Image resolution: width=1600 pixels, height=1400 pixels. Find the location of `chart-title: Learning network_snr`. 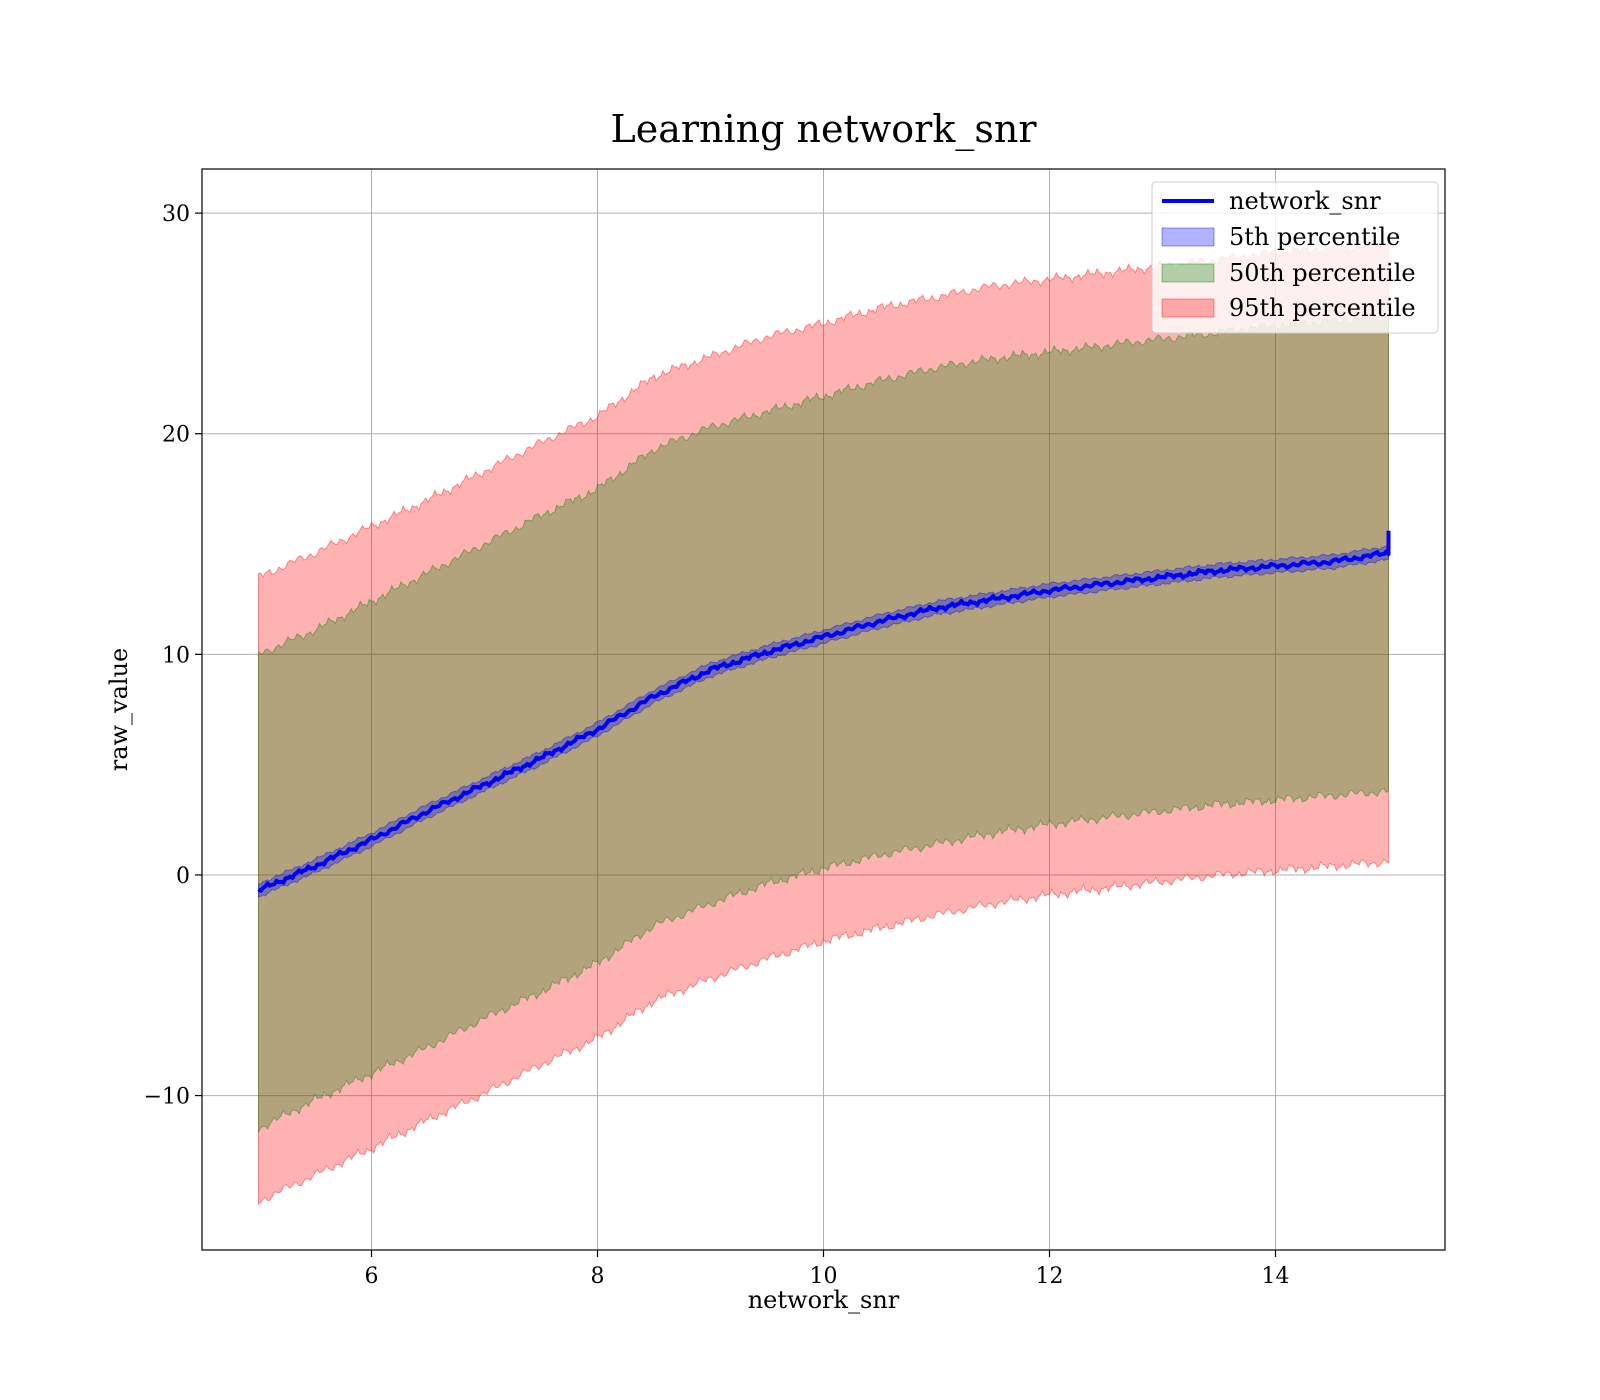

chart-title: Learning network_snr is located at coordinates (823, 129).